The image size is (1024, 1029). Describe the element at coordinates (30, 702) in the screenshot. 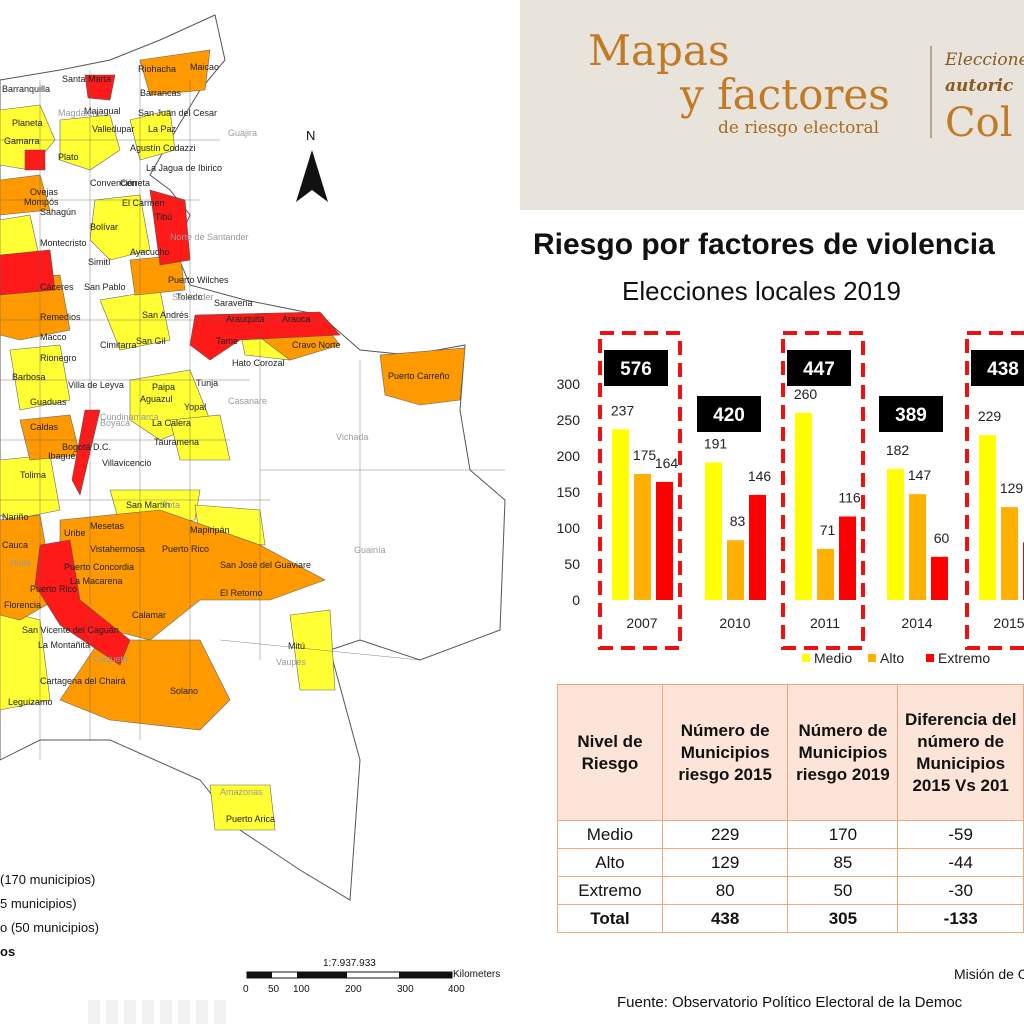

I see `map-place-label: Leguízamo` at that location.